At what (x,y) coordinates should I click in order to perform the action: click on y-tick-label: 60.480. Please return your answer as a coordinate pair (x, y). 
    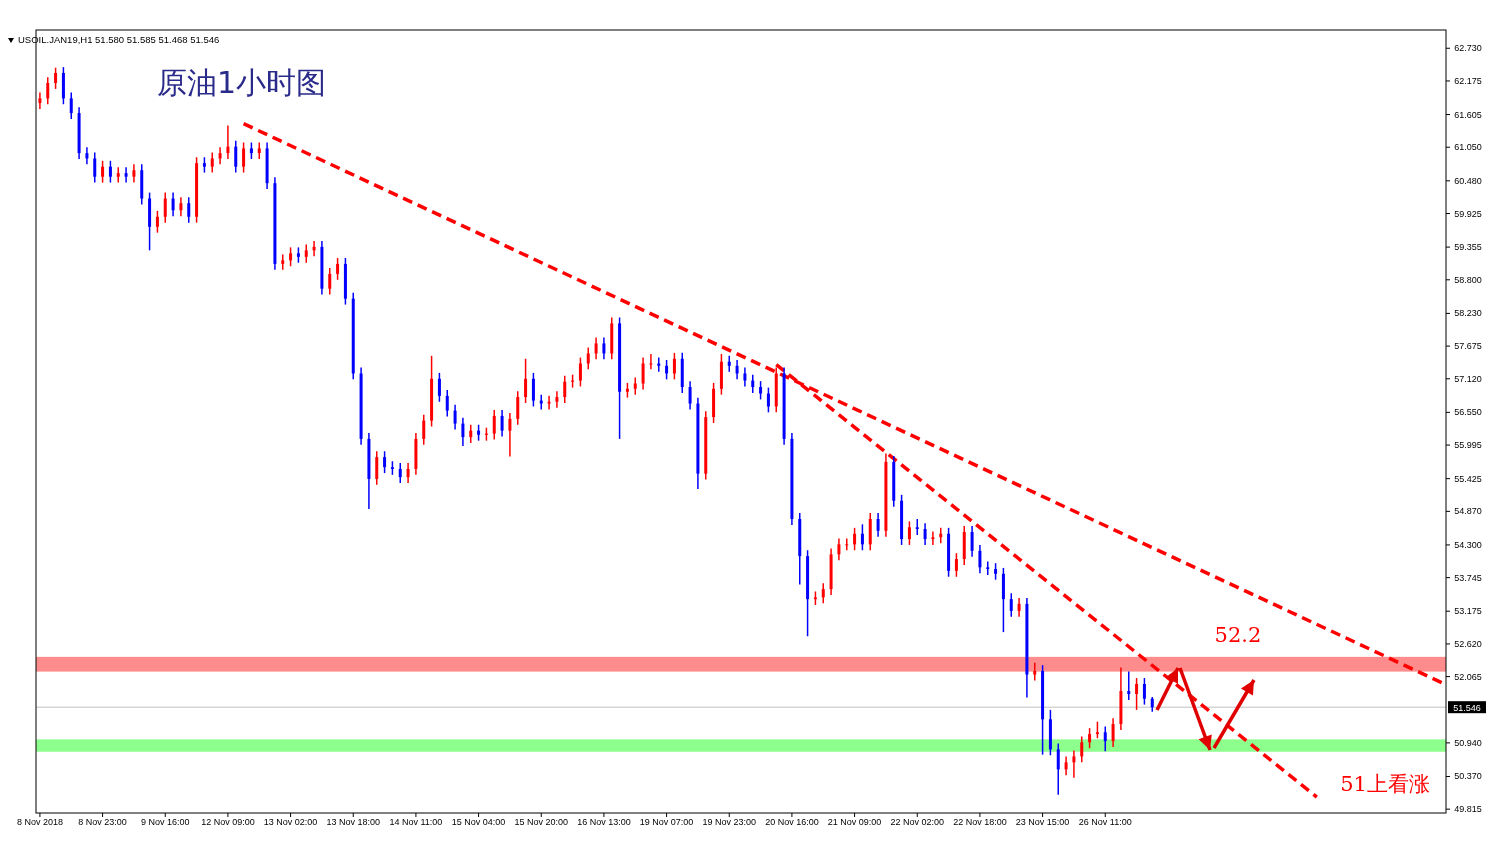
    Looking at the image, I should click on (1468, 180).